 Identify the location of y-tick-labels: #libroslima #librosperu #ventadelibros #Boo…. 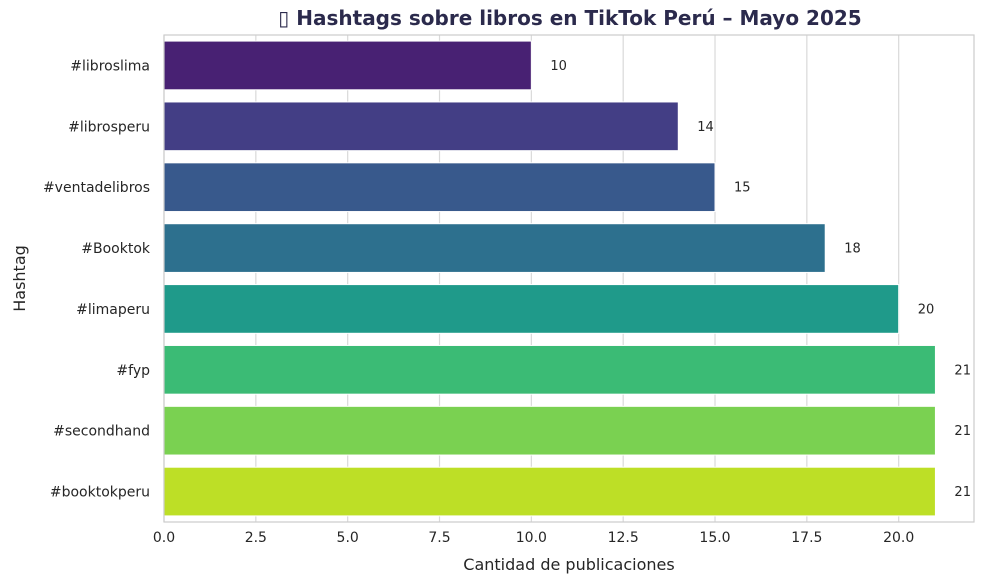
(97, 279).